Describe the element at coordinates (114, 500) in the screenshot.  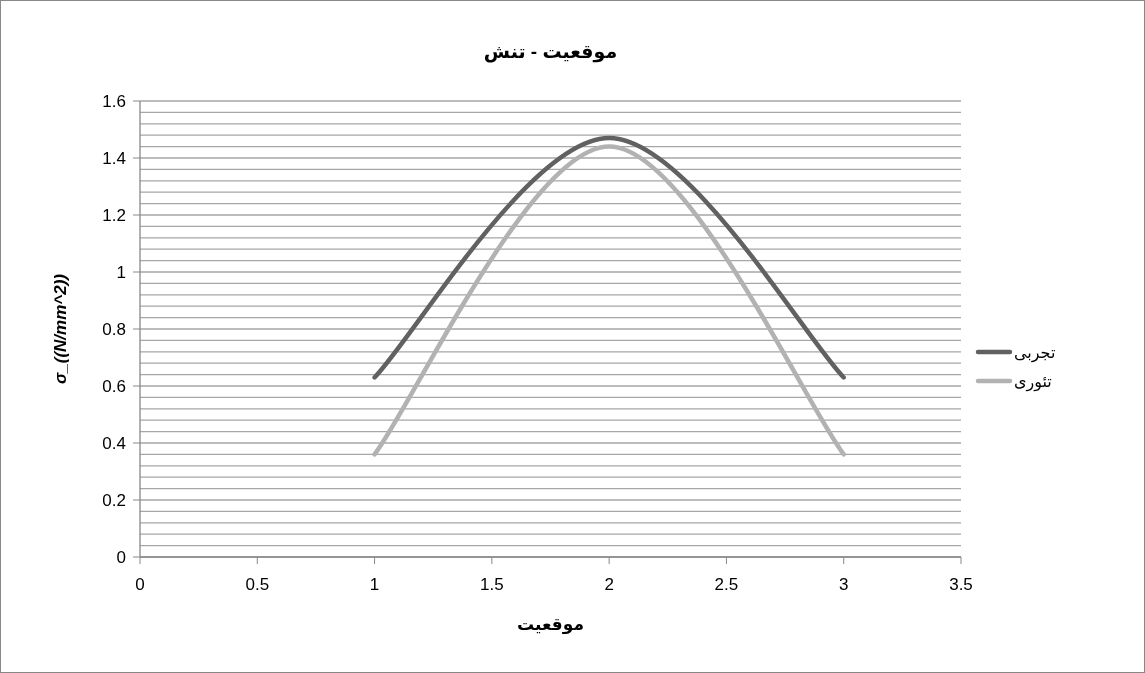
I see `y-tick-label: 0.2` at that location.